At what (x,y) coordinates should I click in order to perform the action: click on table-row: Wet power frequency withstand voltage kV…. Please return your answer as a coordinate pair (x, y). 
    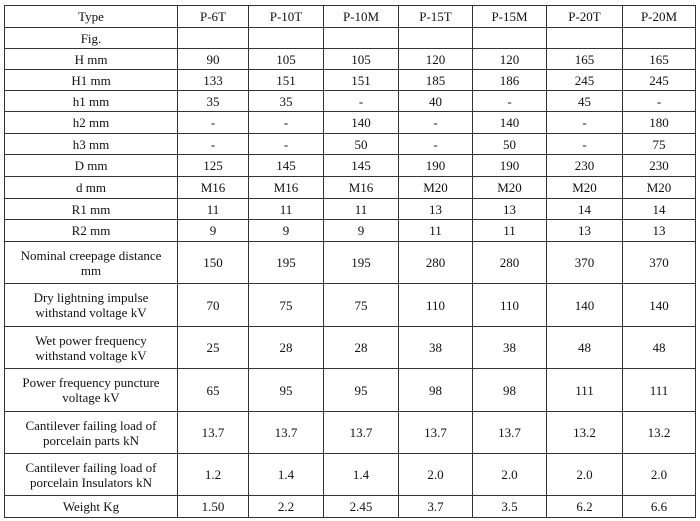
    Looking at the image, I should click on (350, 347).